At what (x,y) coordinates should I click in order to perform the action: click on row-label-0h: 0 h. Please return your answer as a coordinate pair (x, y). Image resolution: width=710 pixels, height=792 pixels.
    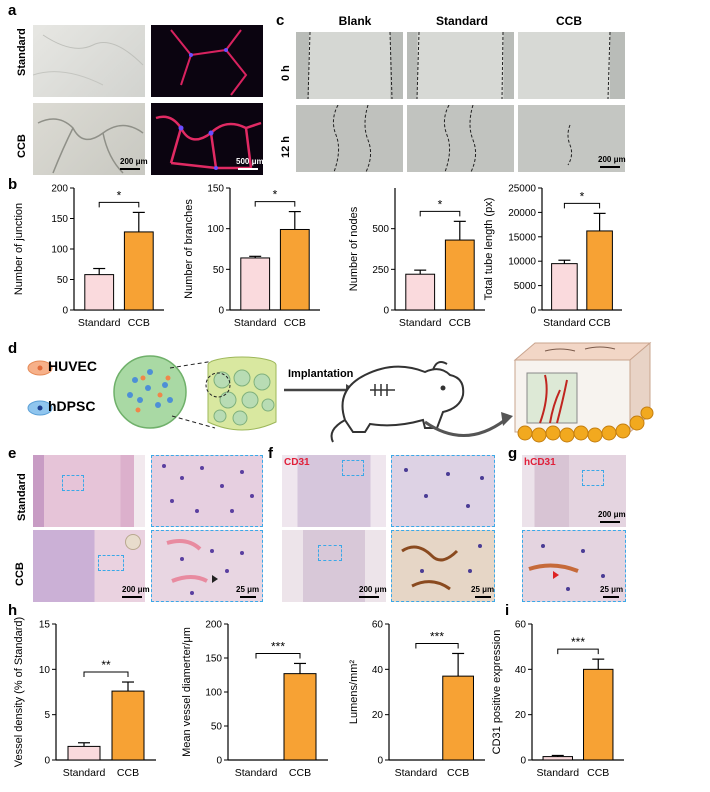
    Looking at the image, I should click on (286, 73).